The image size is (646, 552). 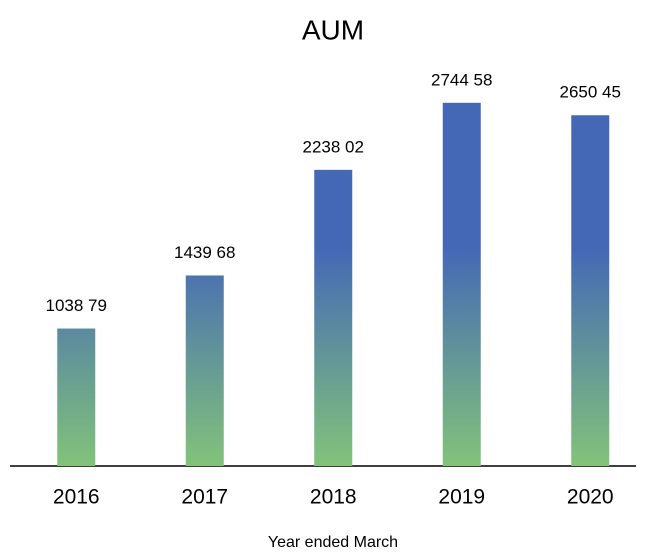 What do you see at coordinates (461, 497) in the screenshot?
I see `x-tick-label: 2019` at bounding box center [461, 497].